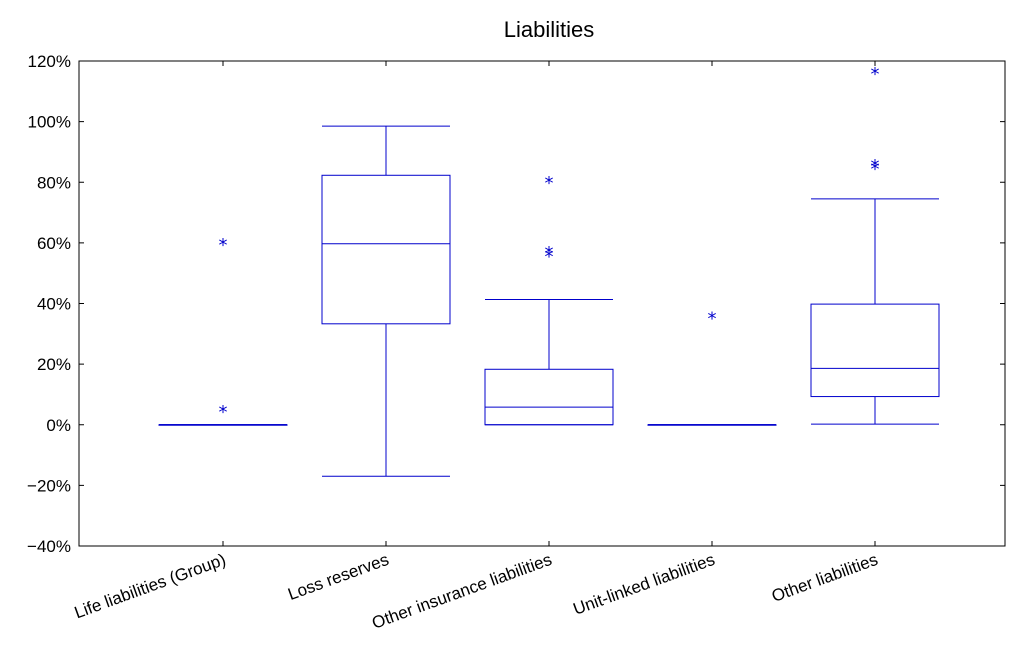 This screenshot has height=665, width=1009. What do you see at coordinates (49, 485) in the screenshot?
I see `y-tick-label: −20%` at bounding box center [49, 485].